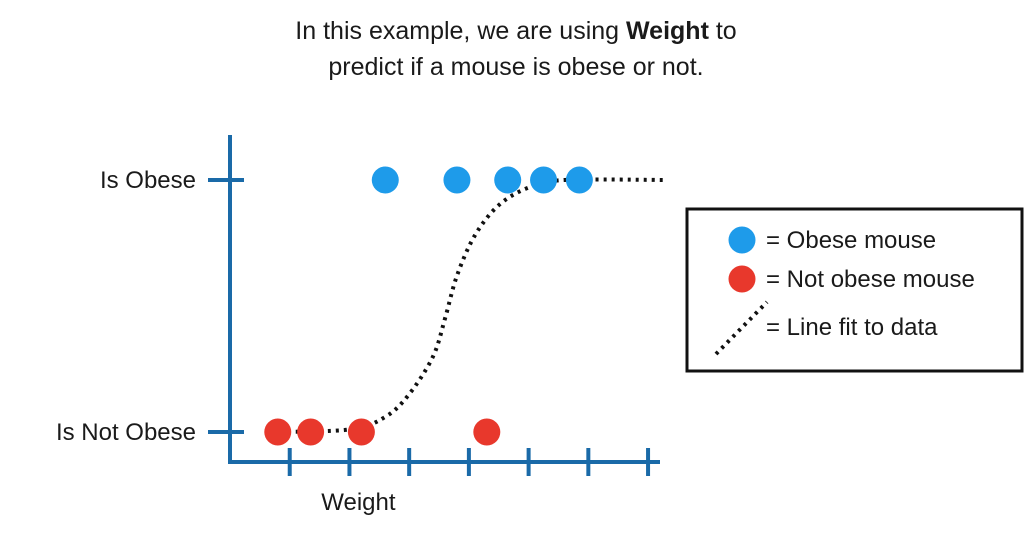 This screenshot has height=547, width=1032. What do you see at coordinates (870, 279) in the screenshot?
I see `legend-label-2: = Not obese mouse` at bounding box center [870, 279].